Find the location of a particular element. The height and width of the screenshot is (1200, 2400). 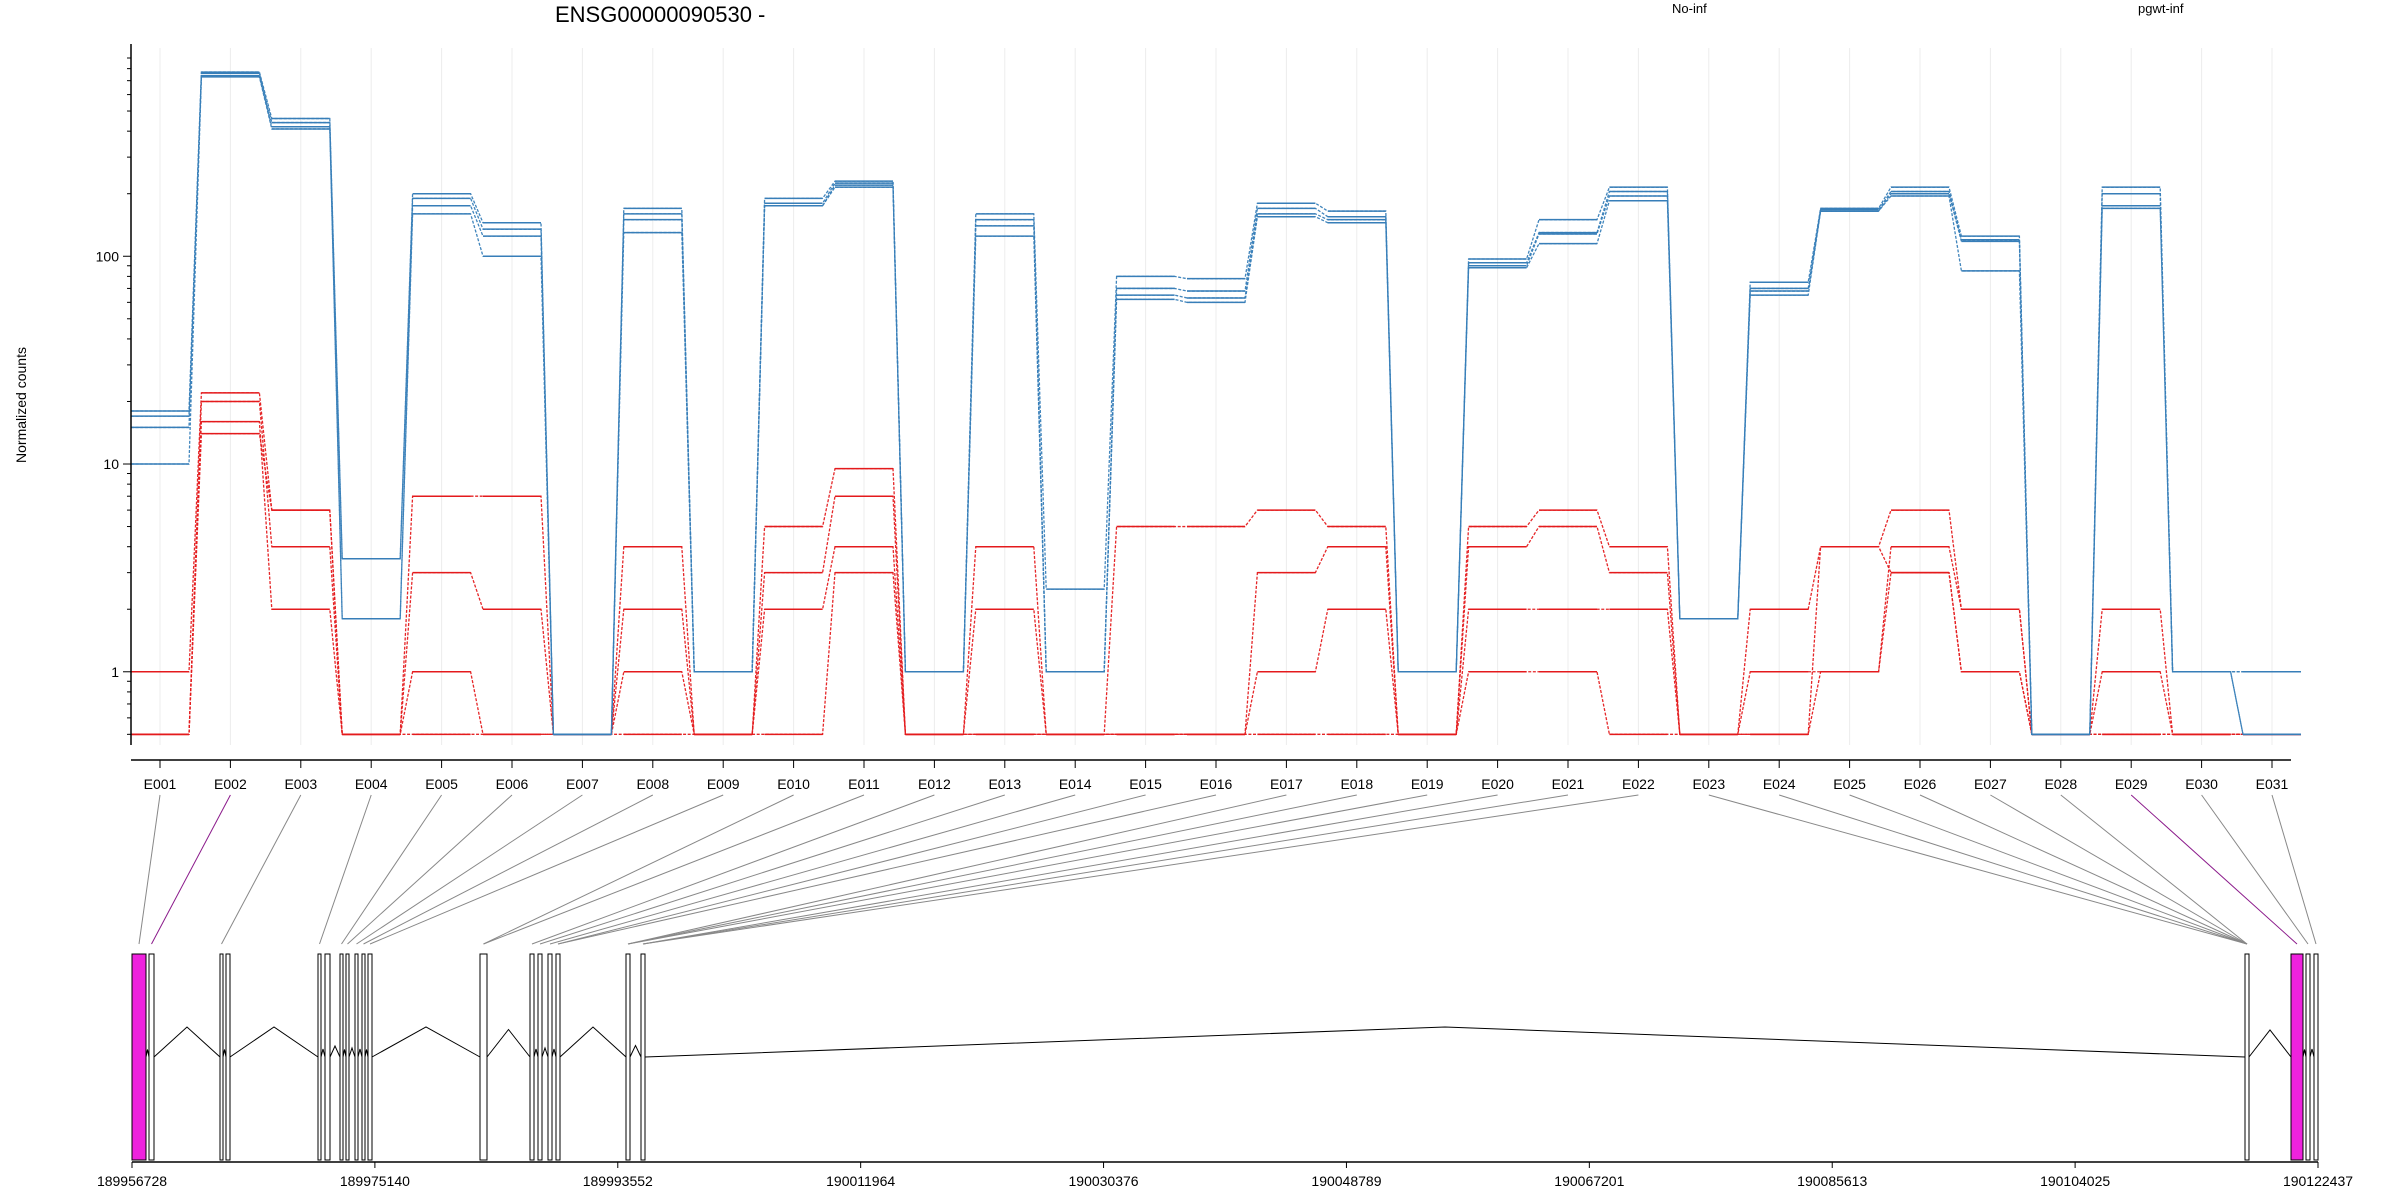

connector-e026 is located at coordinates (2083, 869).